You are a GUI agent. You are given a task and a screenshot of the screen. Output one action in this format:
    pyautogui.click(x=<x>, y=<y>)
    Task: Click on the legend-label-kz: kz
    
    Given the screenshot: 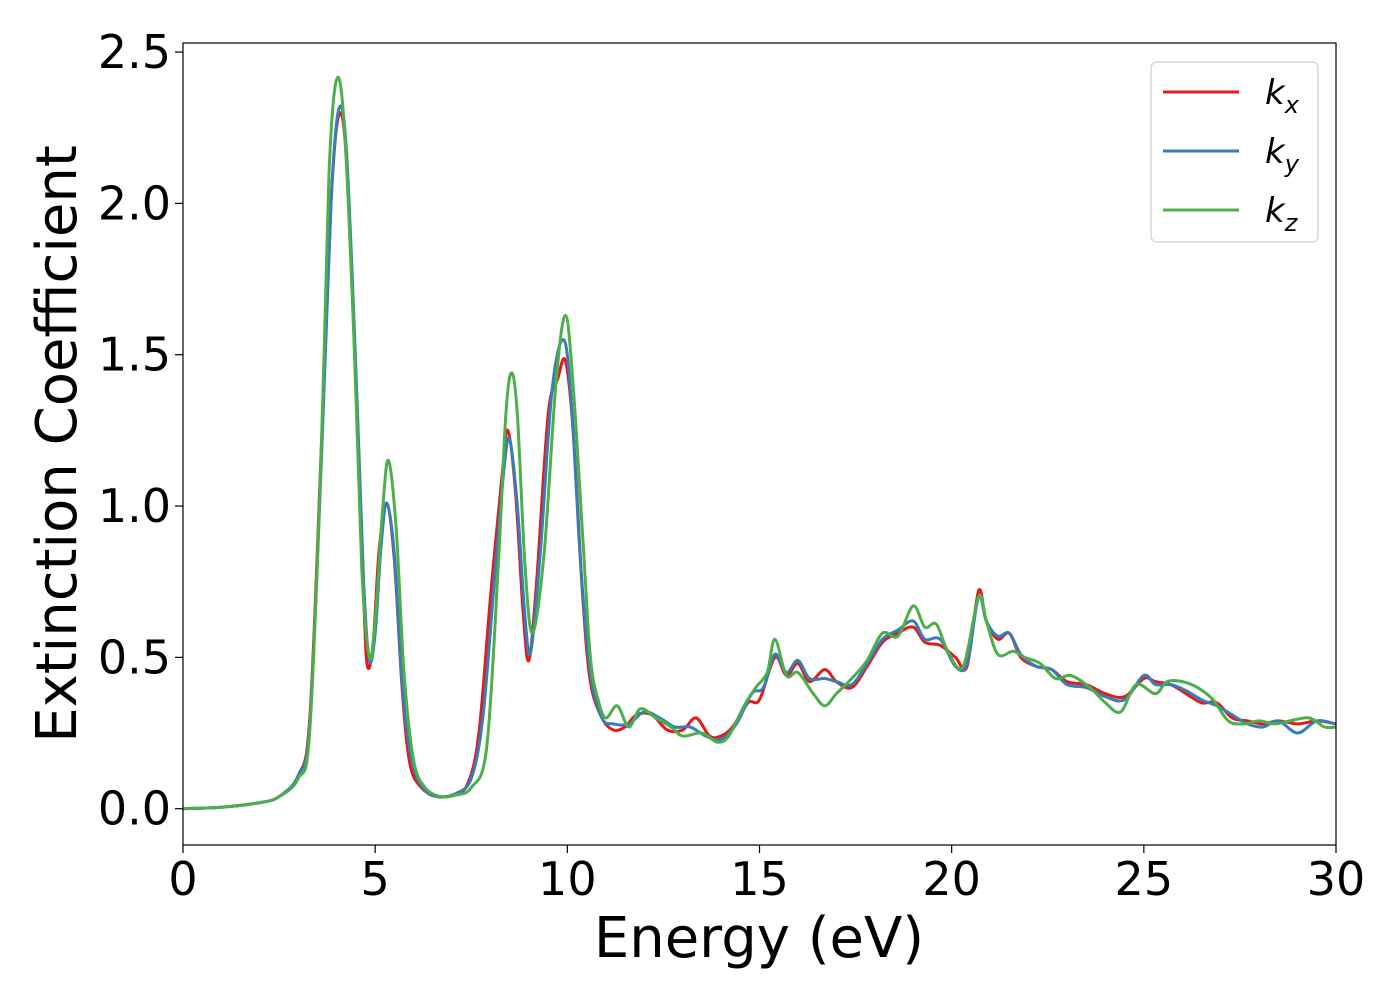 What is the action you would take?
    pyautogui.click(x=1282, y=214)
    